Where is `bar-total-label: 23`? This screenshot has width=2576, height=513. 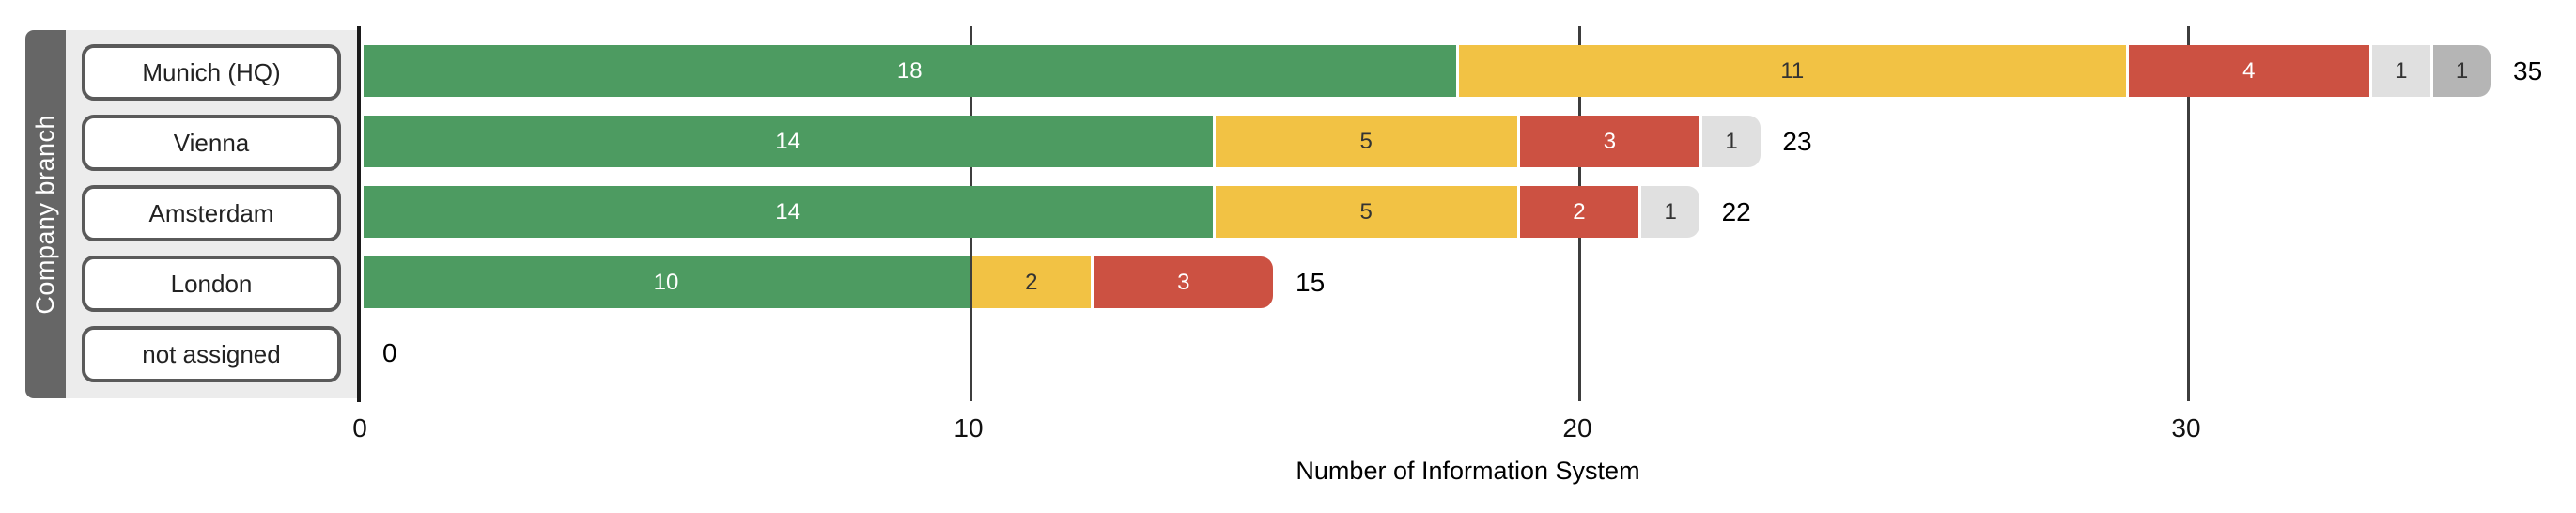
bar-total-label: 23 is located at coordinates (1797, 142).